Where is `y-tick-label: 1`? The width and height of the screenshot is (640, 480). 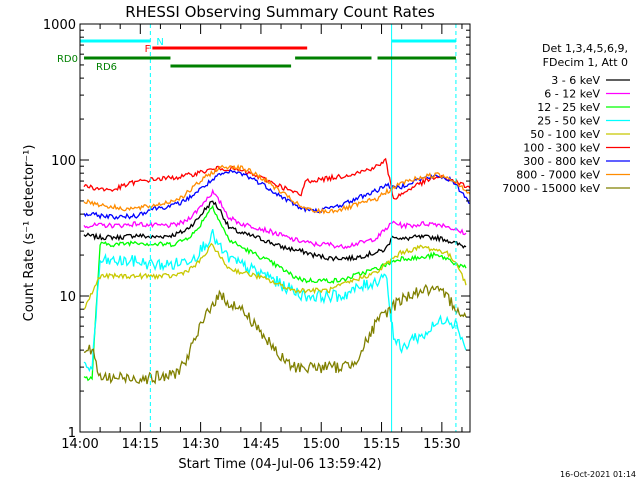 y-tick-label: 1 is located at coordinates (72, 433).